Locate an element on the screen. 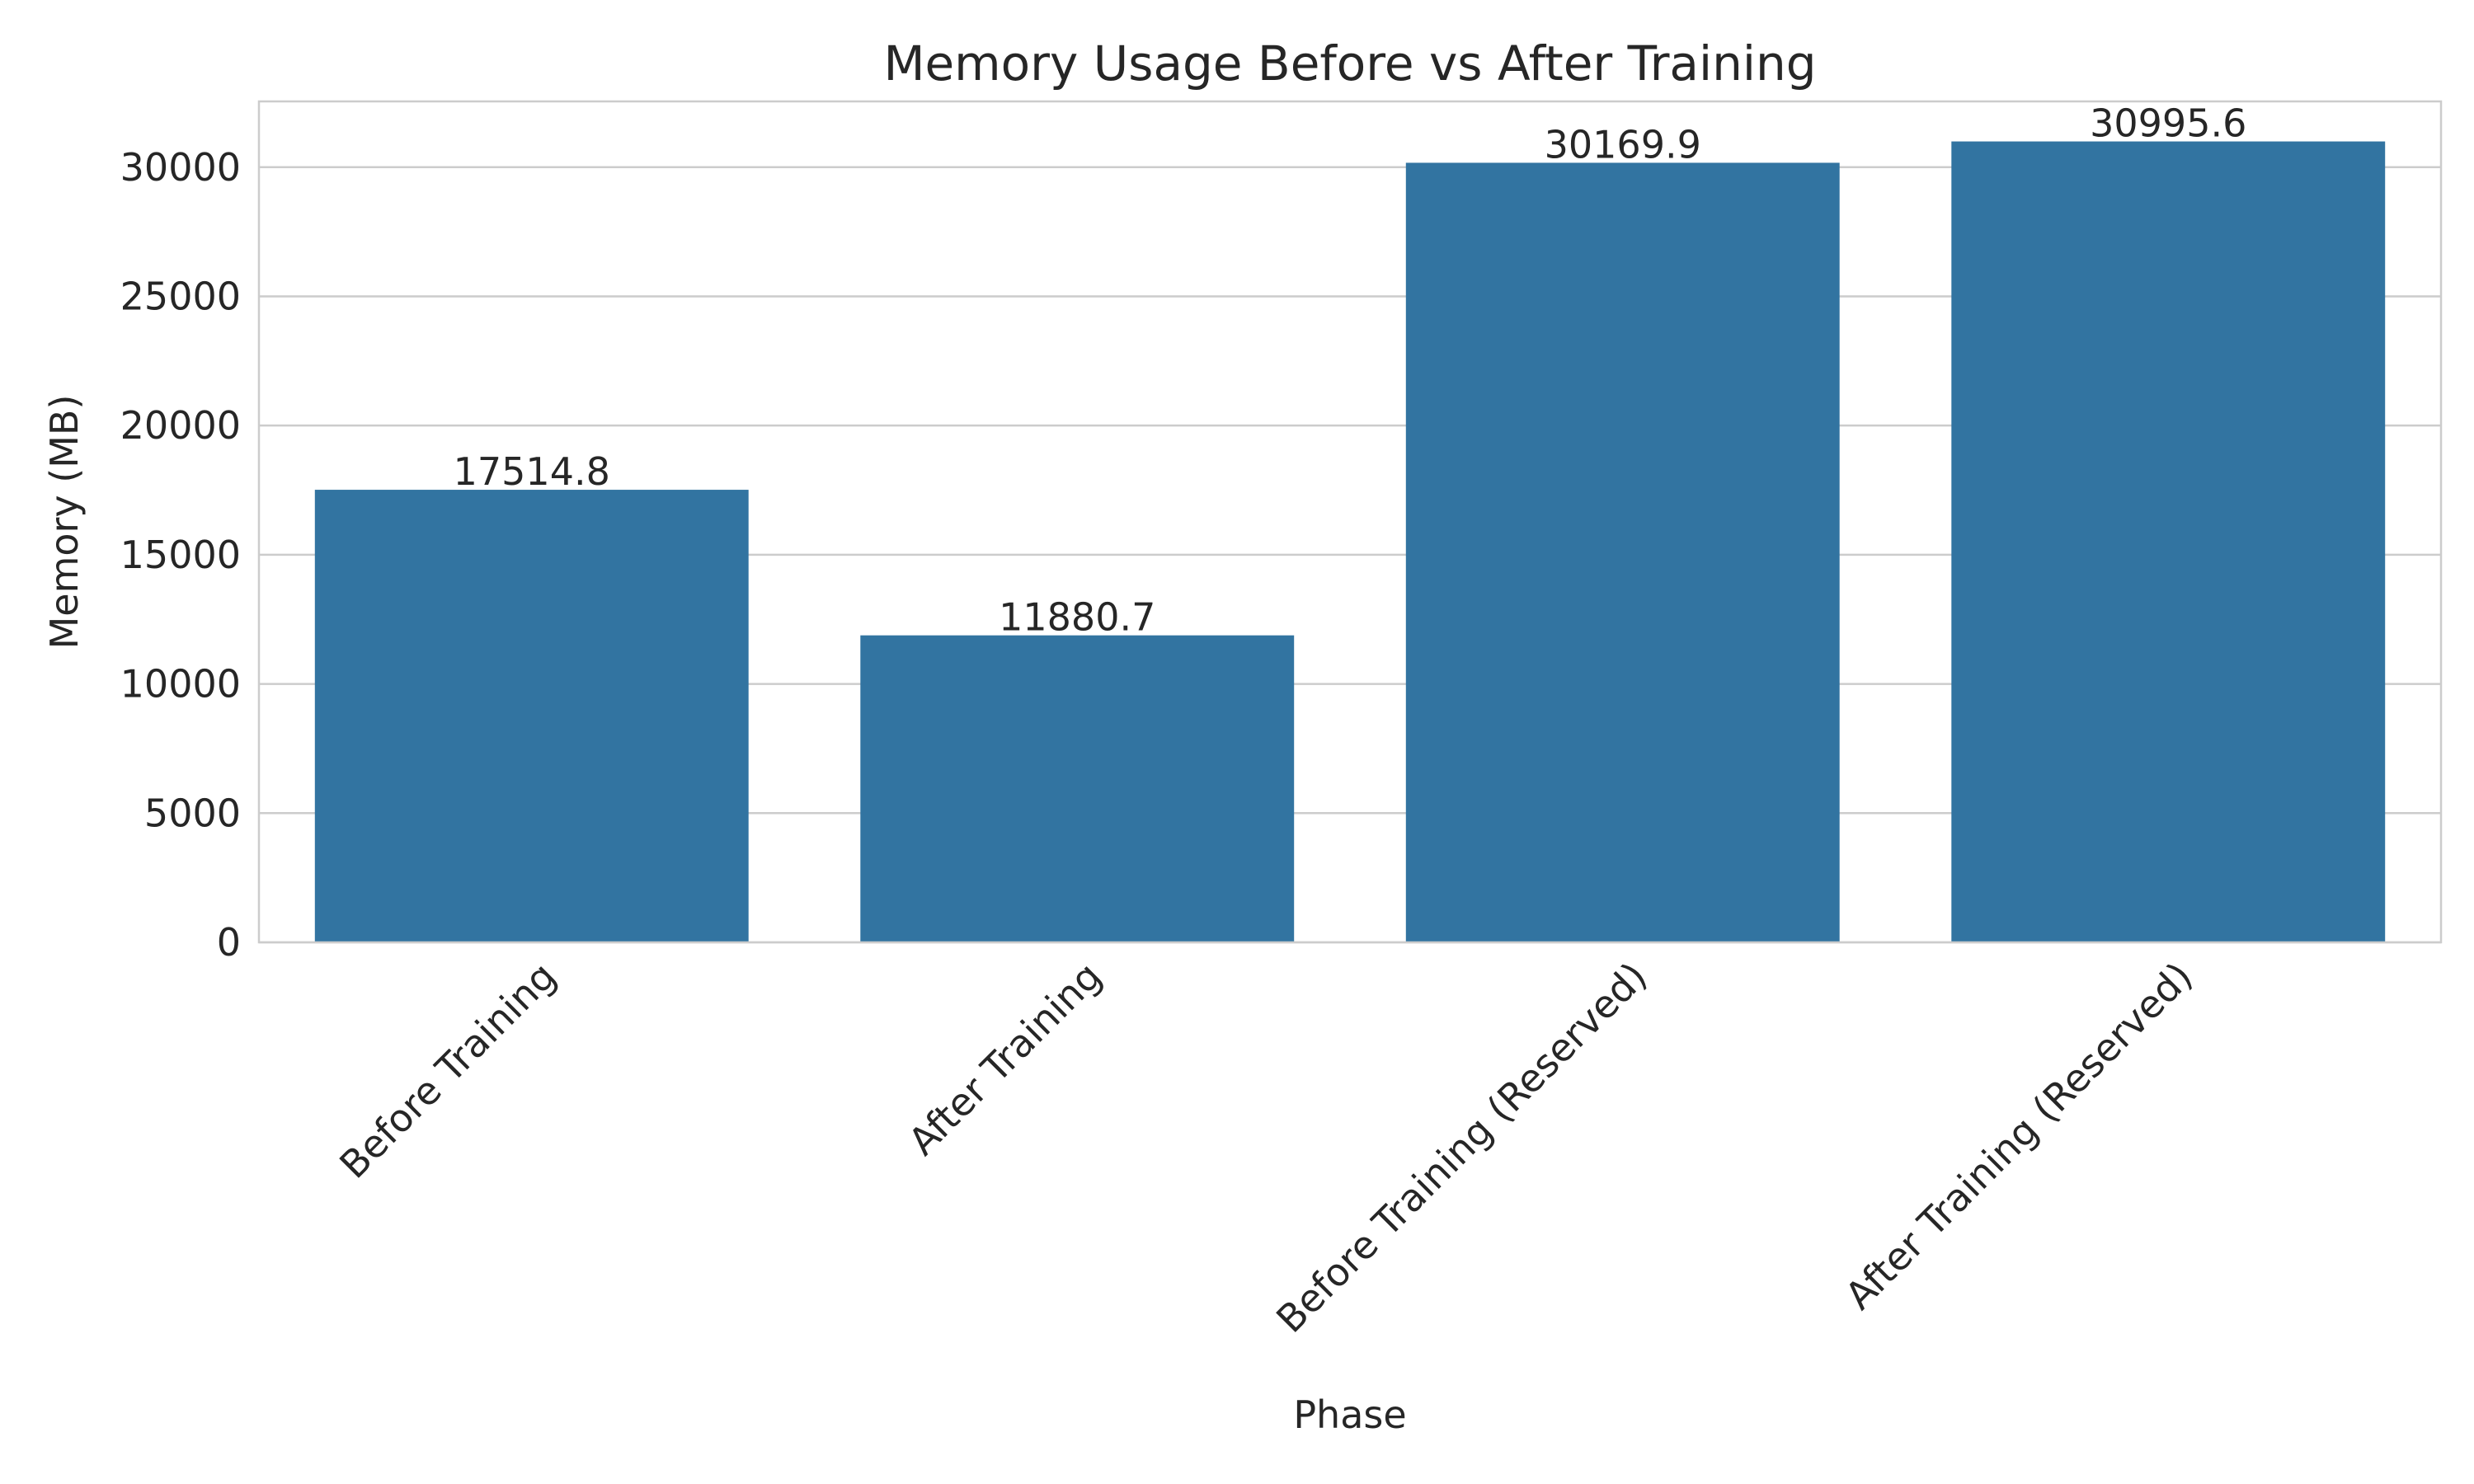  bar-value-label-0: 17514.8 is located at coordinates (532, 472).